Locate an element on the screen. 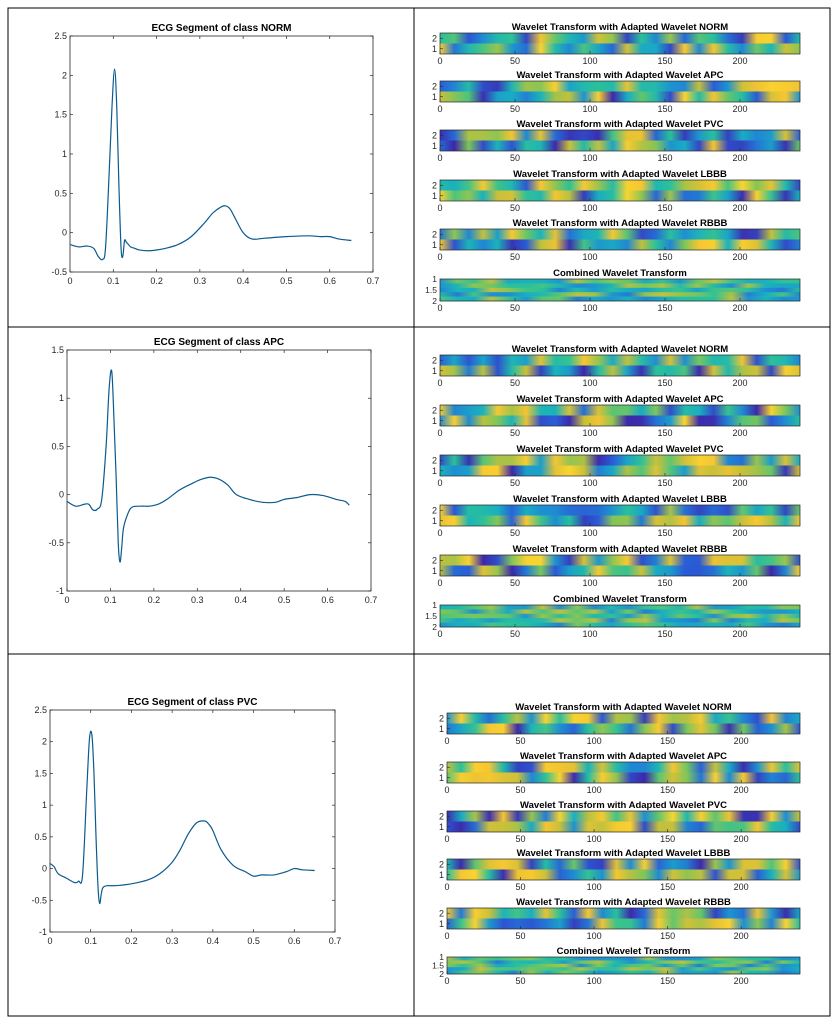 This screenshot has width=839, height=1024. plot-title: ECG Segment of class NORM is located at coordinates (221, 28).